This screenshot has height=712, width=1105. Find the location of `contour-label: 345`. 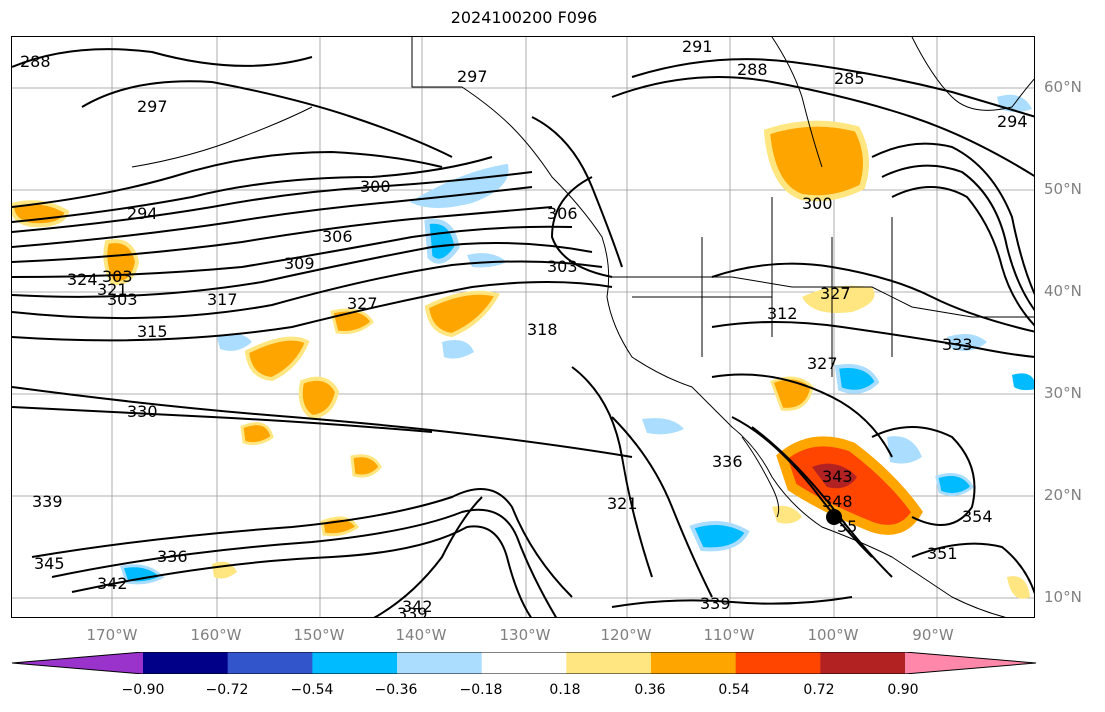

contour-label: 345 is located at coordinates (49, 563).